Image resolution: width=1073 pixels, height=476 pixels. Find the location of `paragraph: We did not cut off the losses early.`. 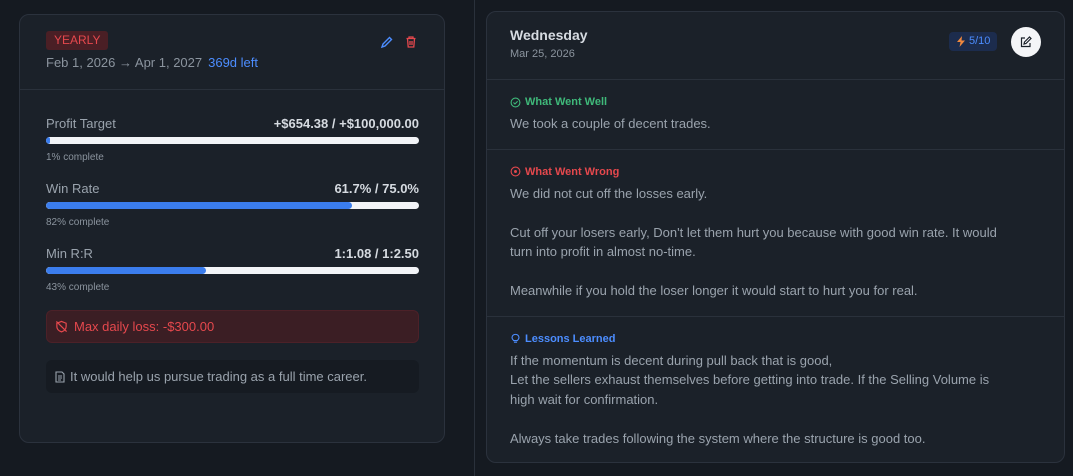

paragraph: We did not cut off the losses early. is located at coordinates (775, 194).